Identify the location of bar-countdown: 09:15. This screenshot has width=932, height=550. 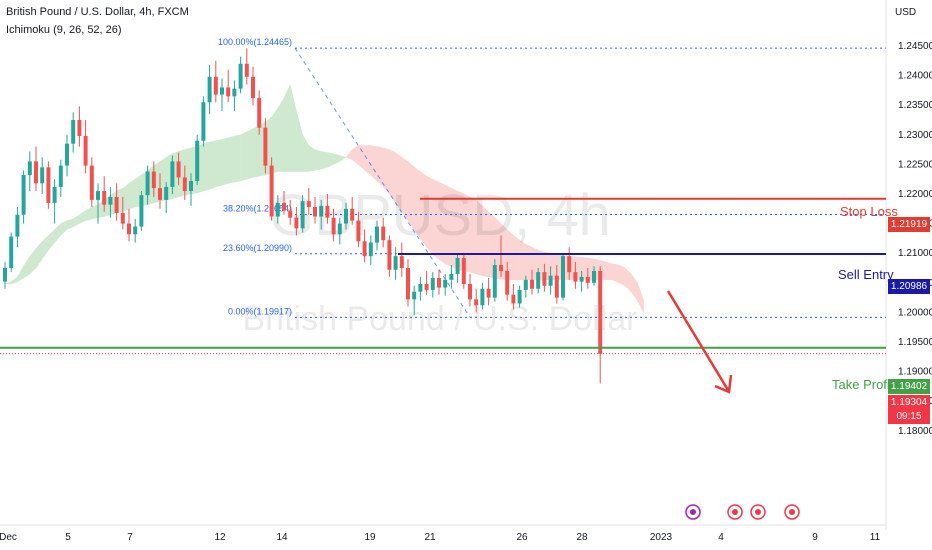
(909, 416).